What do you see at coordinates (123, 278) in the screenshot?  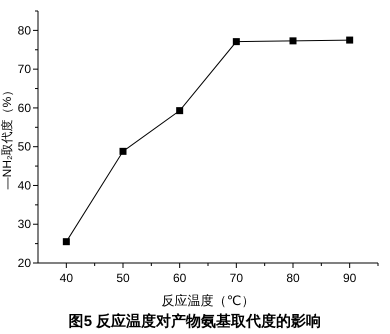 I see `x-tick-label: 50` at bounding box center [123, 278].